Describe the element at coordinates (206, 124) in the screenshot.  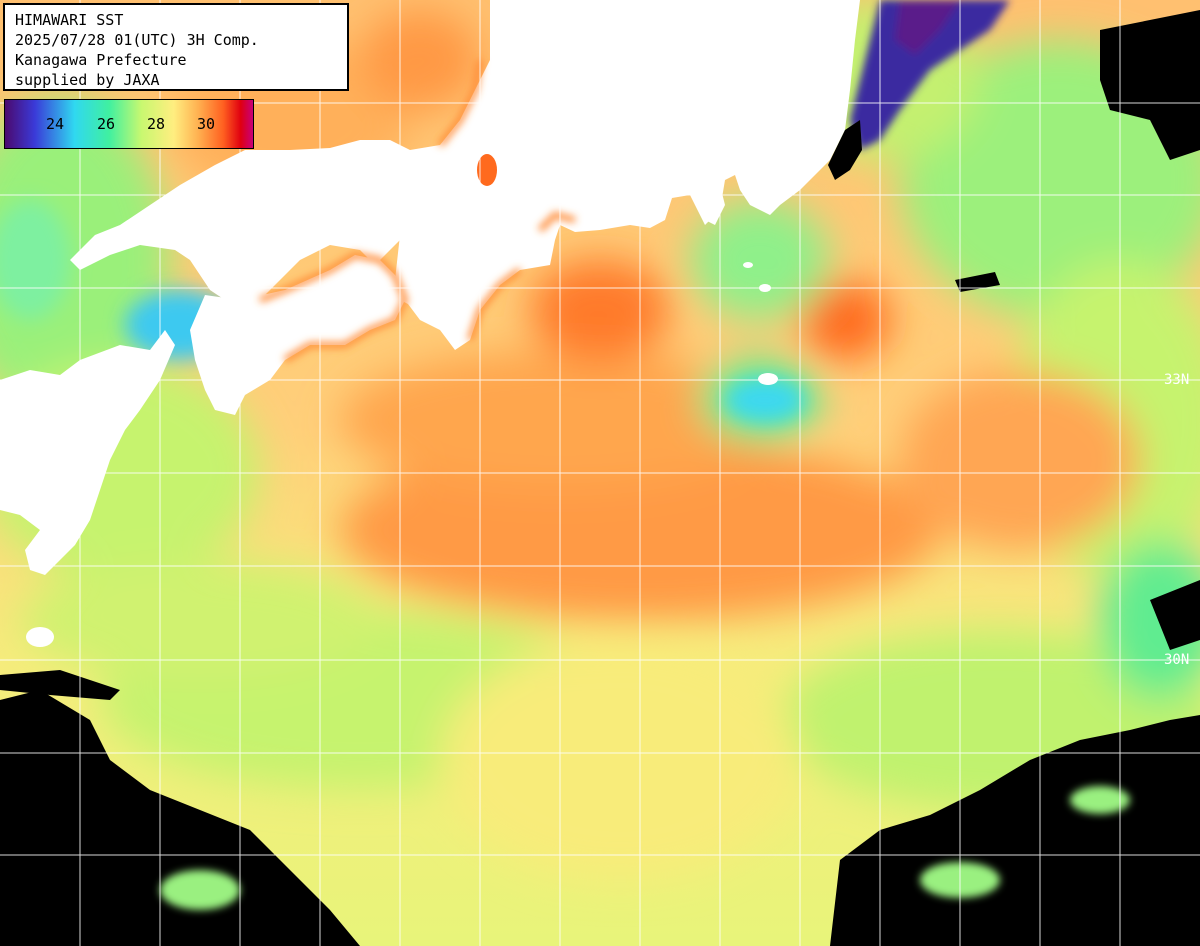
I see `legend-tick-30: 30` at that location.